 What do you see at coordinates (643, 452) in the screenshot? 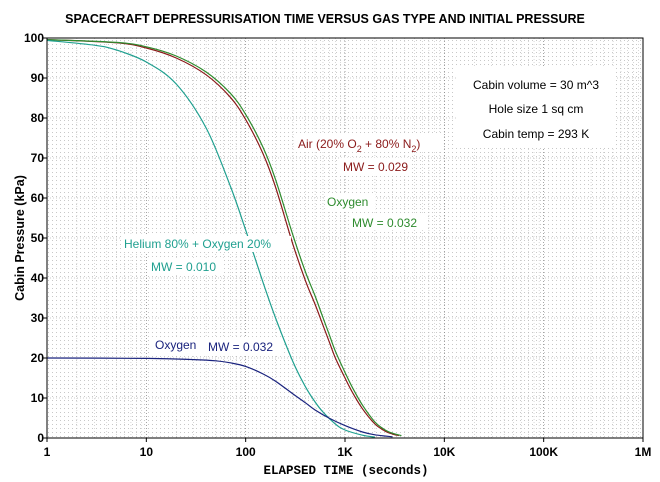
I see `x-tick-label: 1M` at bounding box center [643, 452].